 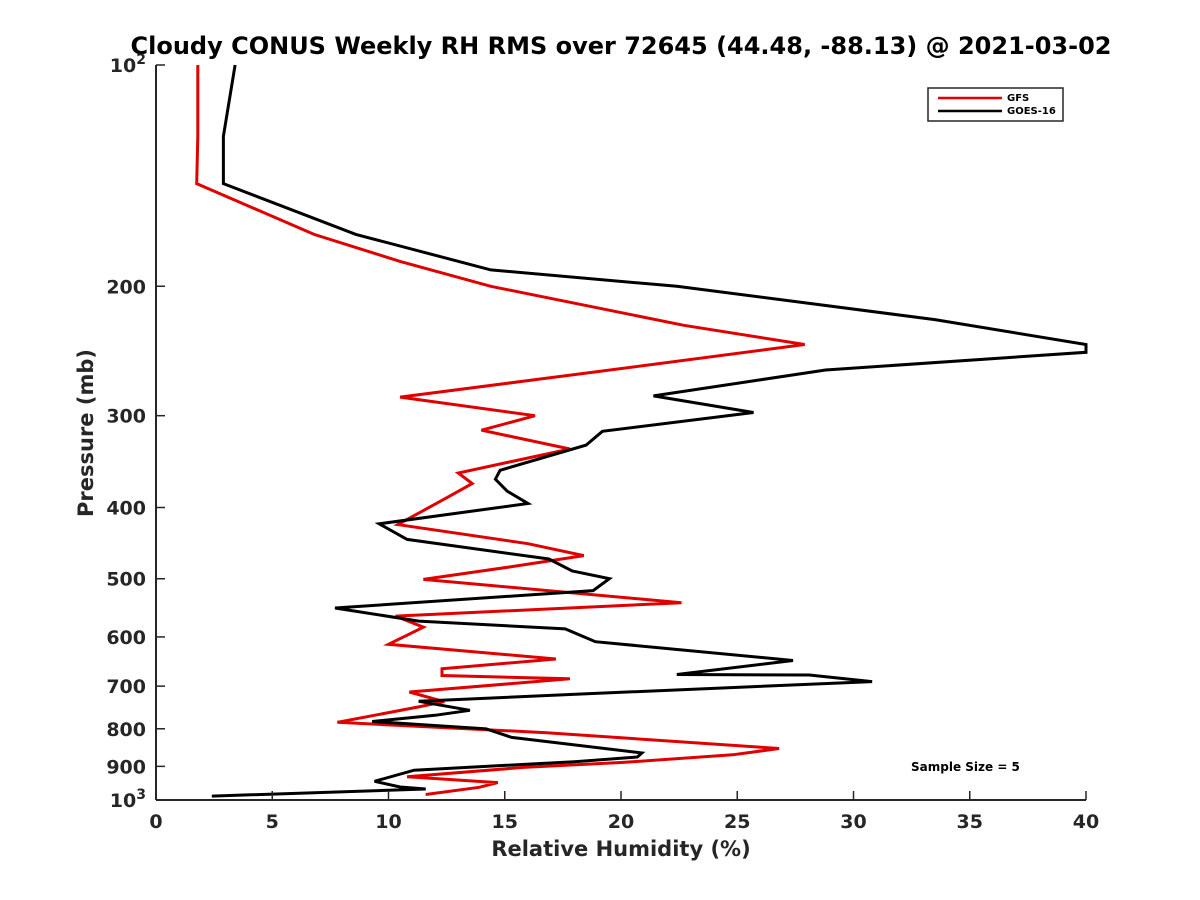 I want to click on x-tick-label: 20, so click(x=621, y=822).